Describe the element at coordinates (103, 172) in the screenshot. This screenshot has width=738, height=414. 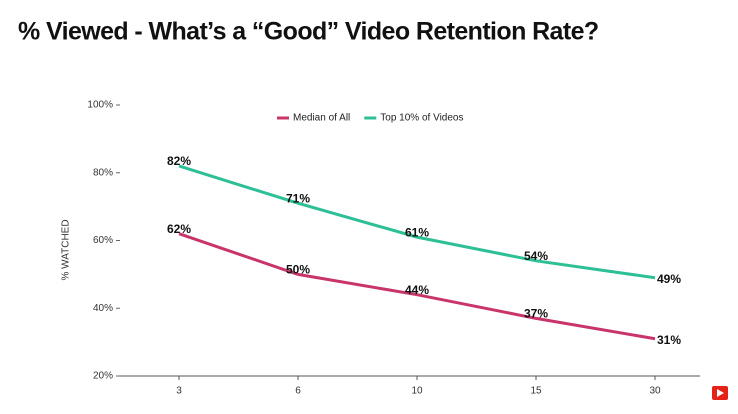
I see `y-tick-label: 80%` at that location.